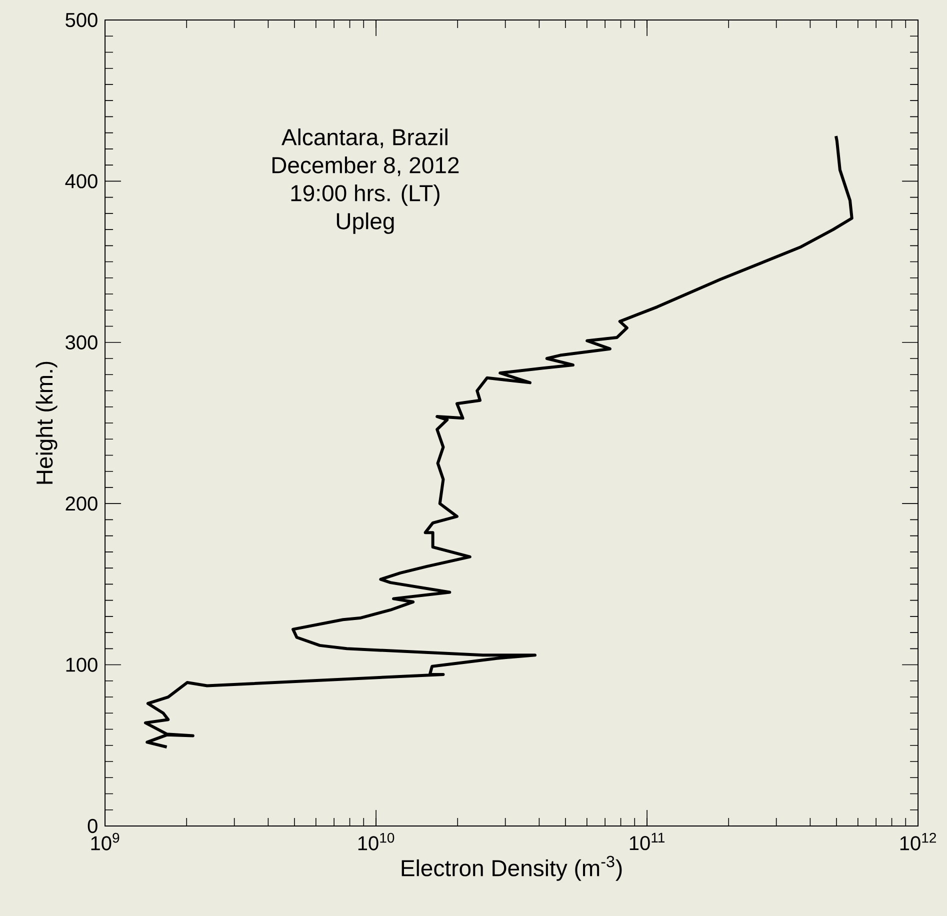 Image resolution: width=947 pixels, height=916 pixels. I want to click on x-tick-label: 10$^{9}$, so click(105, 841).